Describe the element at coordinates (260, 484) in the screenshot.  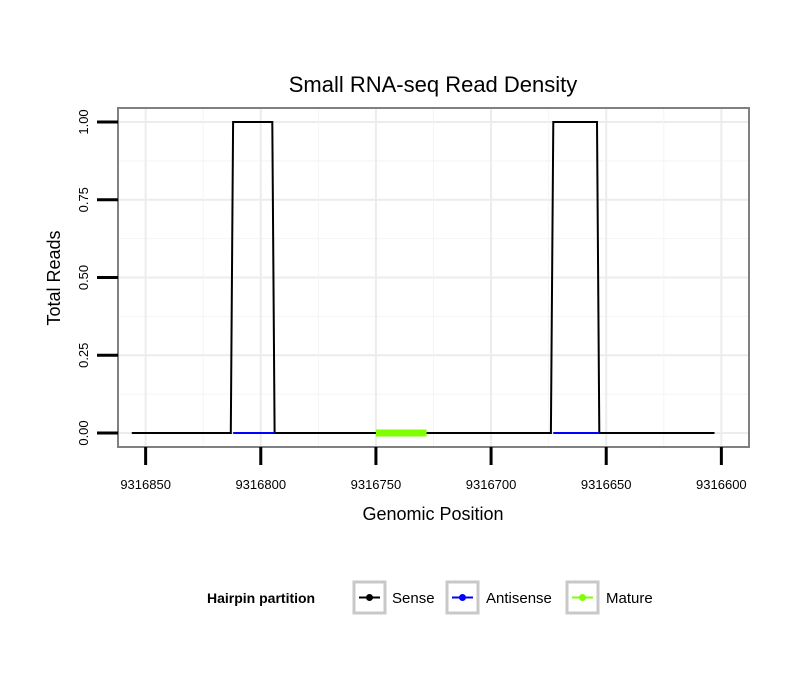
I see `x-tick-label: 9316800` at that location.